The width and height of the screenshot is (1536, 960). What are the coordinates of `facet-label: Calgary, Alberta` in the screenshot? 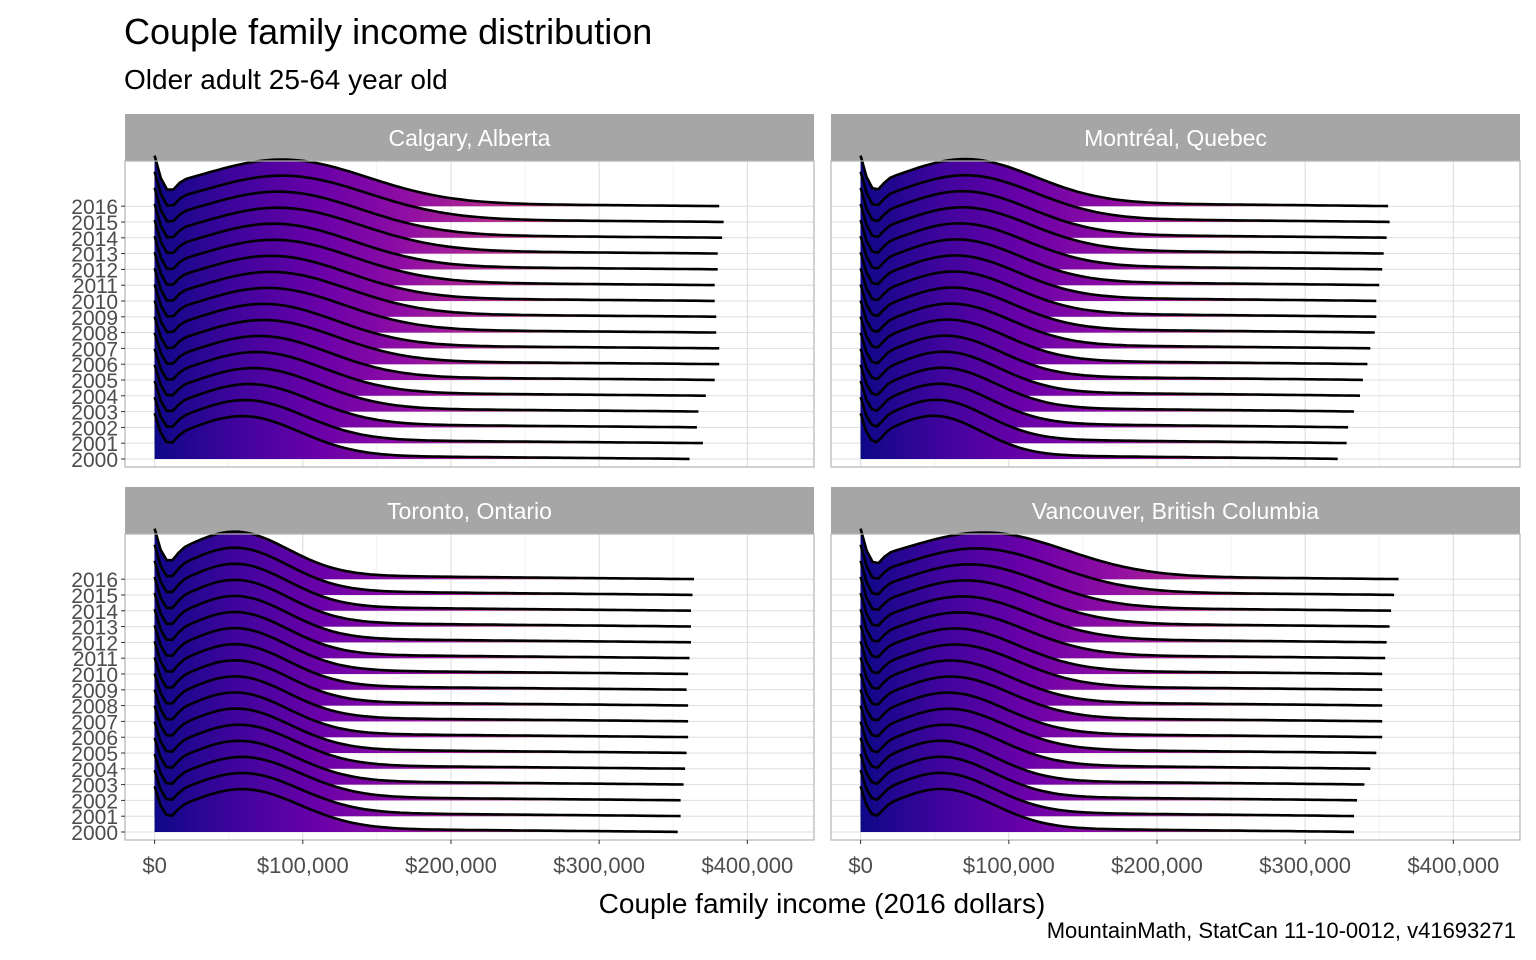 It's located at (470, 138).